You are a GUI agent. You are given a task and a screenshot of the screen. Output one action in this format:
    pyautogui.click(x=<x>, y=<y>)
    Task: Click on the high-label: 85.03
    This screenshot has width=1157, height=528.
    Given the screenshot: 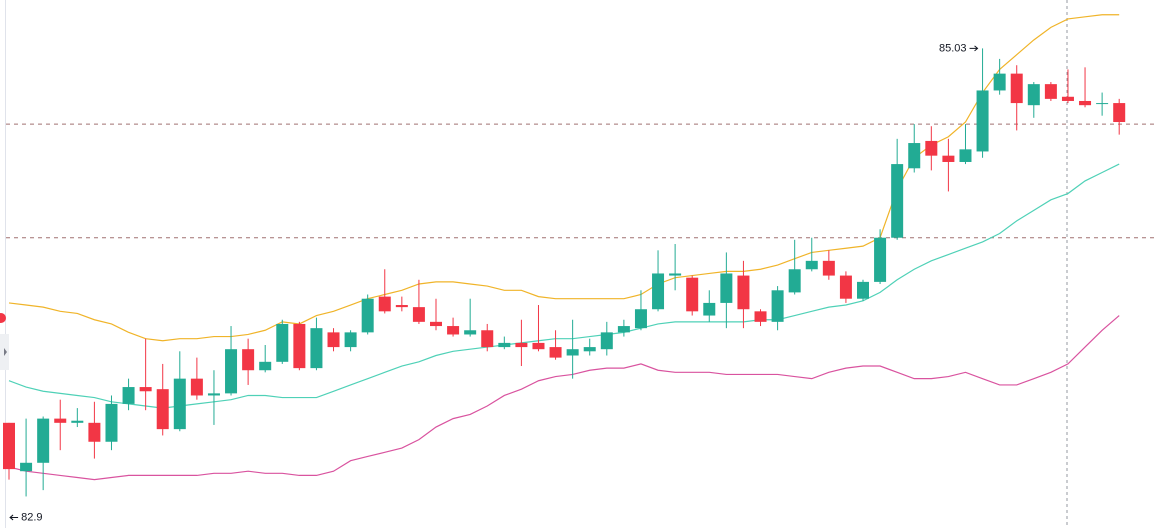 What is the action you would take?
    pyautogui.click(x=953, y=48)
    